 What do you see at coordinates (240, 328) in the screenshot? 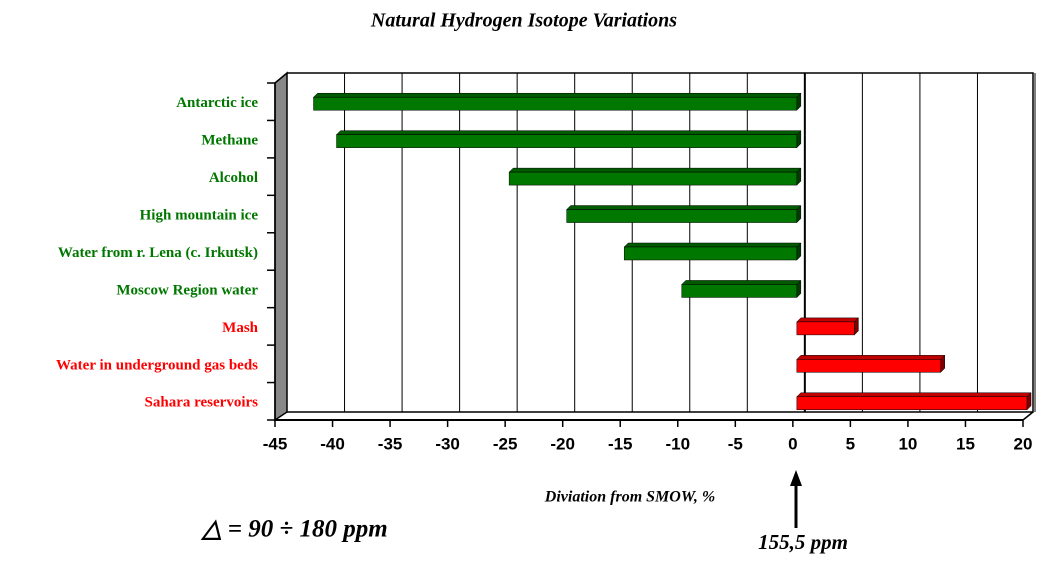
I see `y-tick-label: Mash` at bounding box center [240, 328].